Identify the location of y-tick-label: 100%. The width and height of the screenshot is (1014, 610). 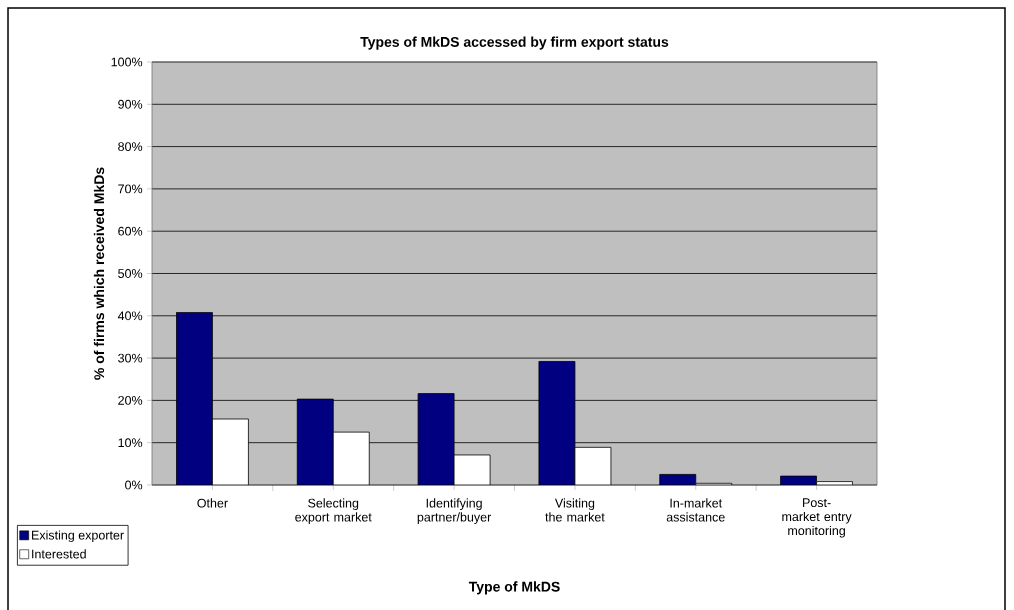
(127, 62).